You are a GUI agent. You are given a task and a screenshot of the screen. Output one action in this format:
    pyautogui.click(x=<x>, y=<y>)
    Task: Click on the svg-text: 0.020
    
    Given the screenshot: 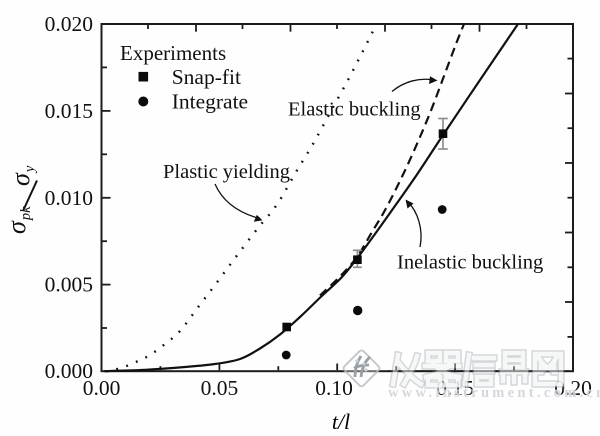 What is the action you would take?
    pyautogui.click(x=69, y=24)
    